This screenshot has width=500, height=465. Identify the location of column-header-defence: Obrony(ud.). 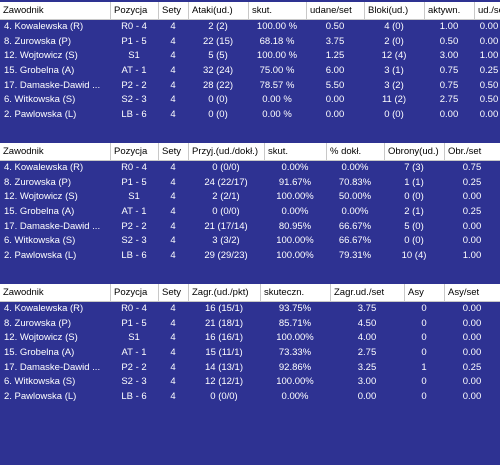
(414, 151).